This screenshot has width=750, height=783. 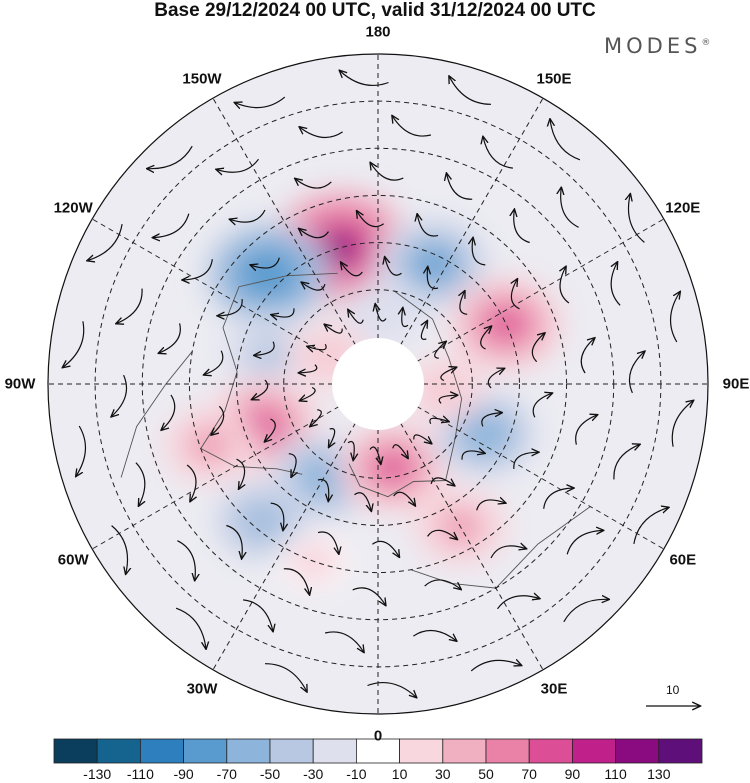 I want to click on longitude-label: 90E, so click(x=736, y=384).